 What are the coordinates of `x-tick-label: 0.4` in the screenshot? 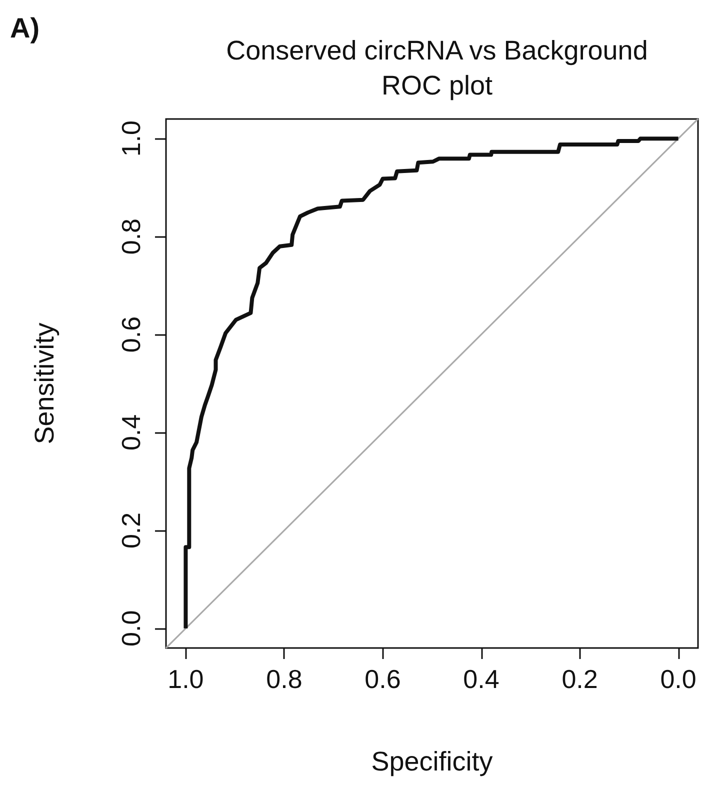 It's located at (481, 679).